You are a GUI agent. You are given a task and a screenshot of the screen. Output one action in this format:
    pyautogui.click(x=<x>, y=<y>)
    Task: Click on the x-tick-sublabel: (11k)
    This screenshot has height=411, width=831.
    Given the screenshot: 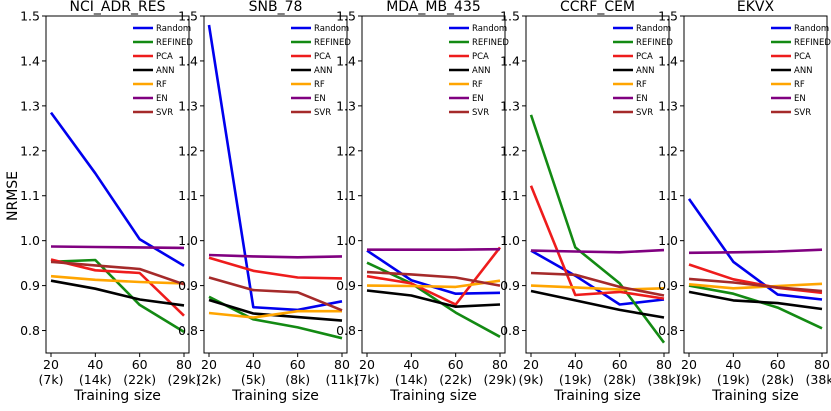 What is the action you would take?
    pyautogui.click(x=342, y=379)
    